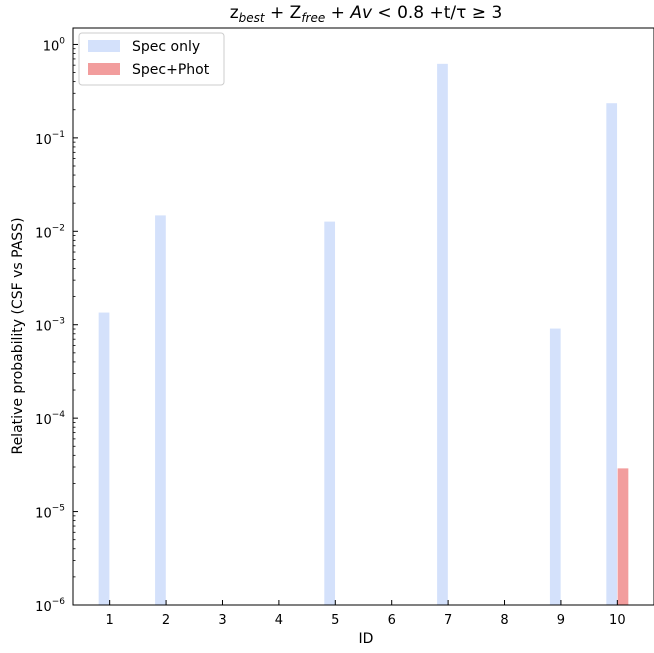 This screenshot has height=653, width=654. I want to click on title-part: z, so click(234, 13).